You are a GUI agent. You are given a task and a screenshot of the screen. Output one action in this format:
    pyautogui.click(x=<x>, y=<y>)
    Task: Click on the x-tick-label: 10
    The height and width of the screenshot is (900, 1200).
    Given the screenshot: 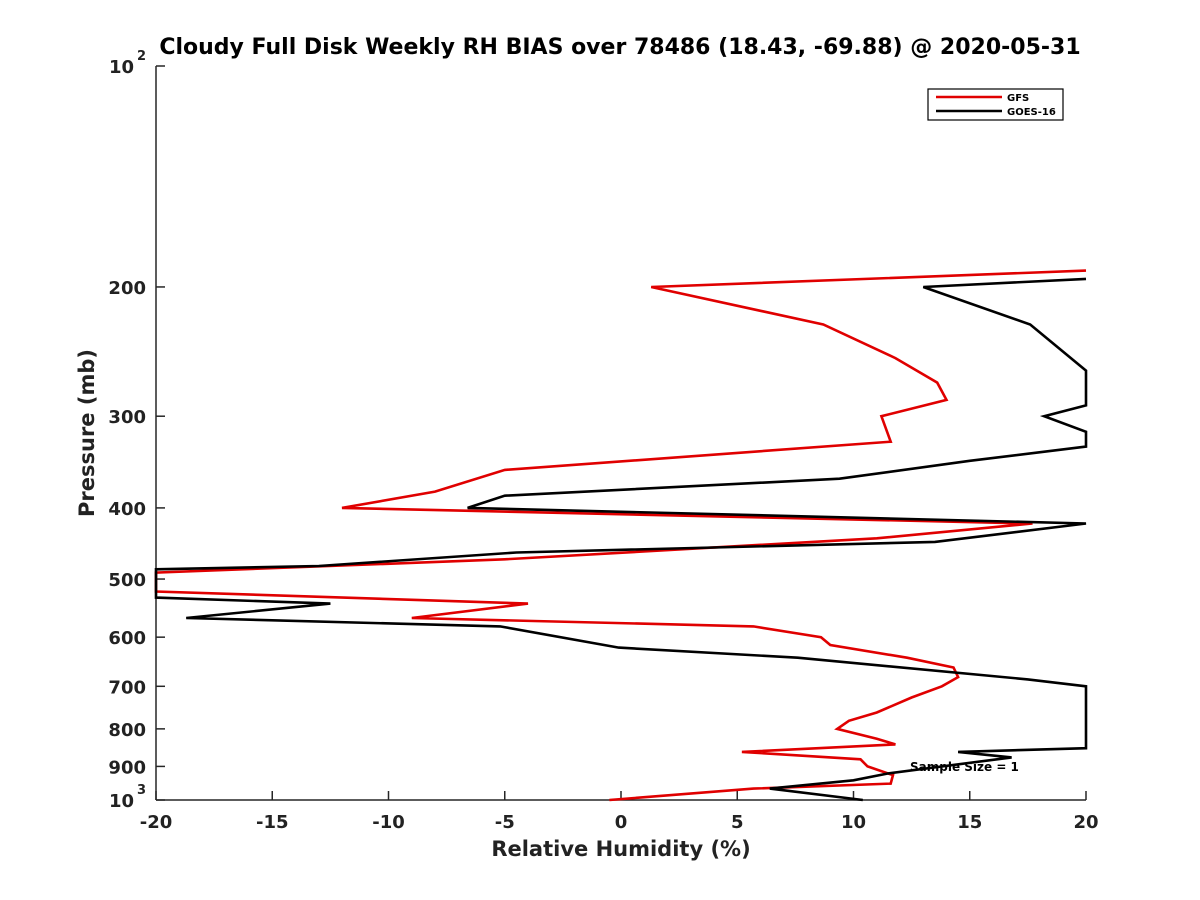 What is the action you would take?
    pyautogui.click(x=853, y=822)
    